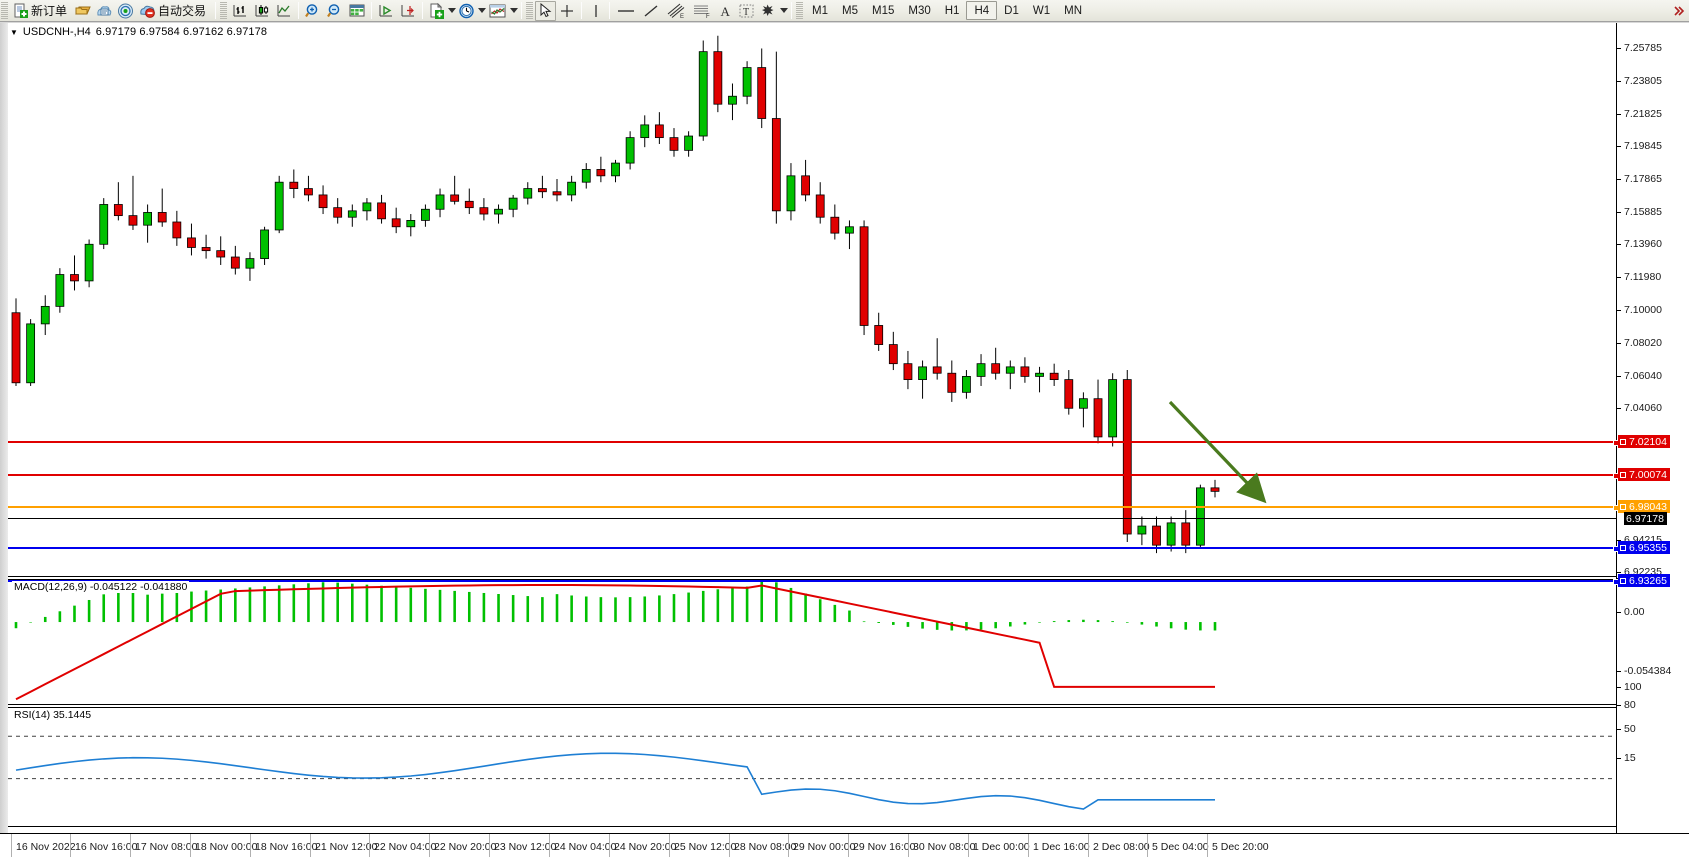 The width and height of the screenshot is (1689, 857). I want to click on price-level-tag: 6.93265, so click(1644, 580).